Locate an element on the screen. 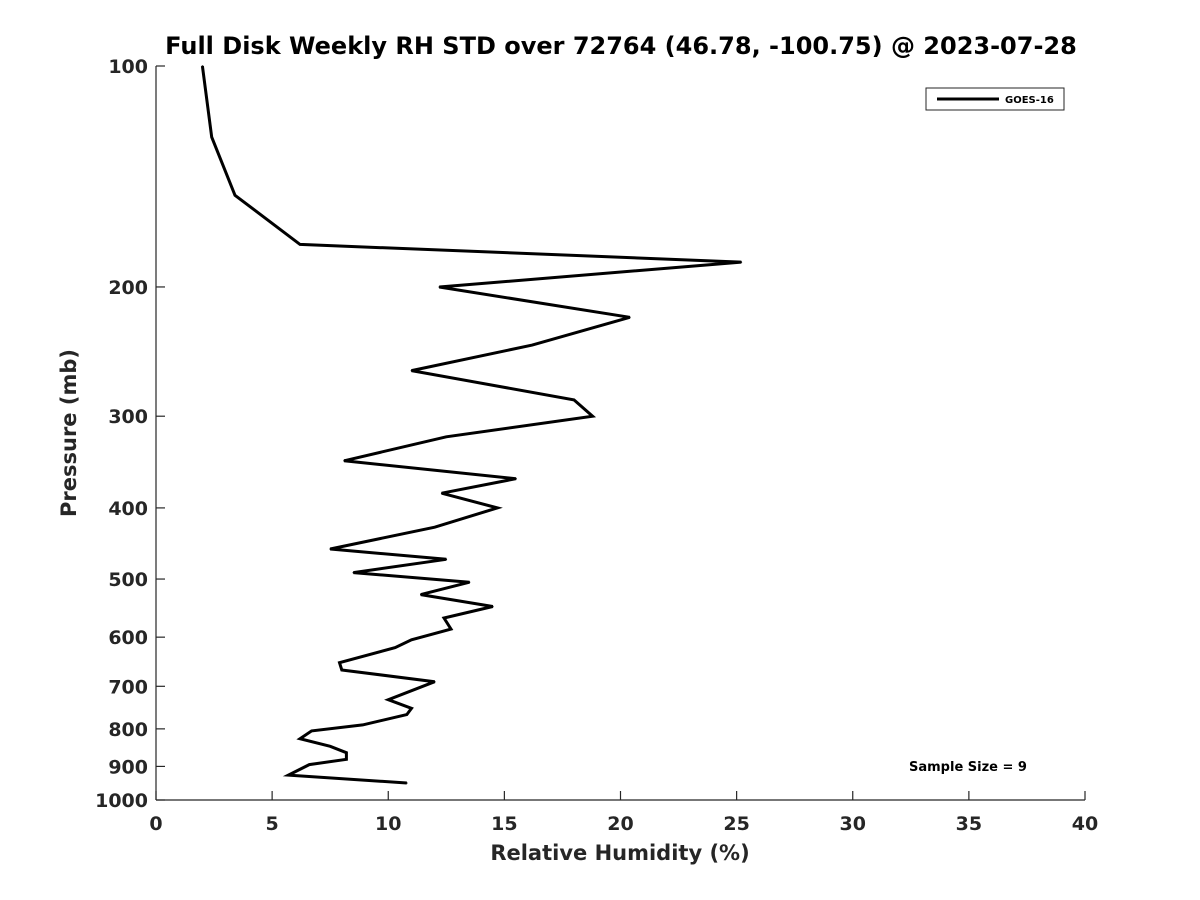 The height and width of the screenshot is (900, 1200). x-tick-label-10: 10 is located at coordinates (388, 824).